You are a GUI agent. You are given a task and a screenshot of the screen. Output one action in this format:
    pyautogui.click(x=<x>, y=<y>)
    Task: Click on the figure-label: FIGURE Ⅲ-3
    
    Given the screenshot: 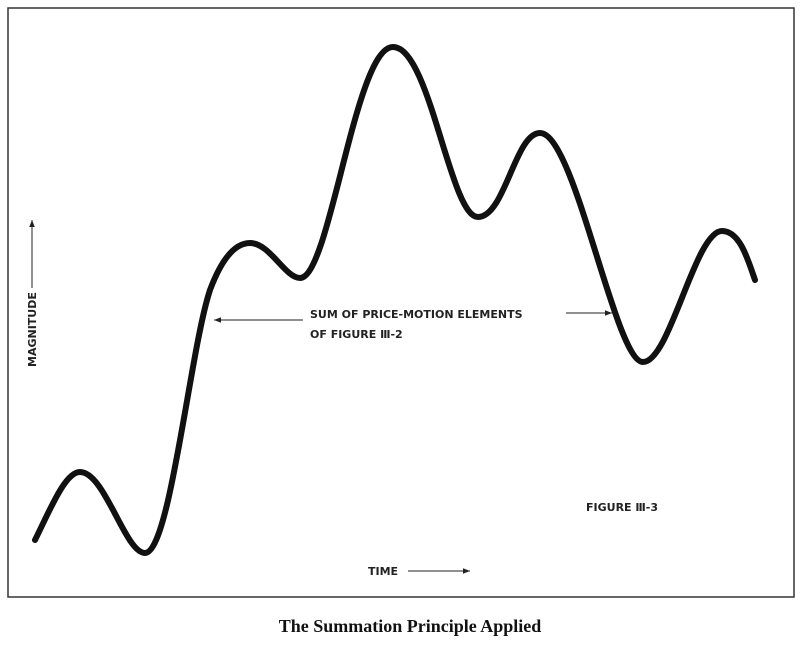 What is the action you would take?
    pyautogui.click(x=622, y=507)
    